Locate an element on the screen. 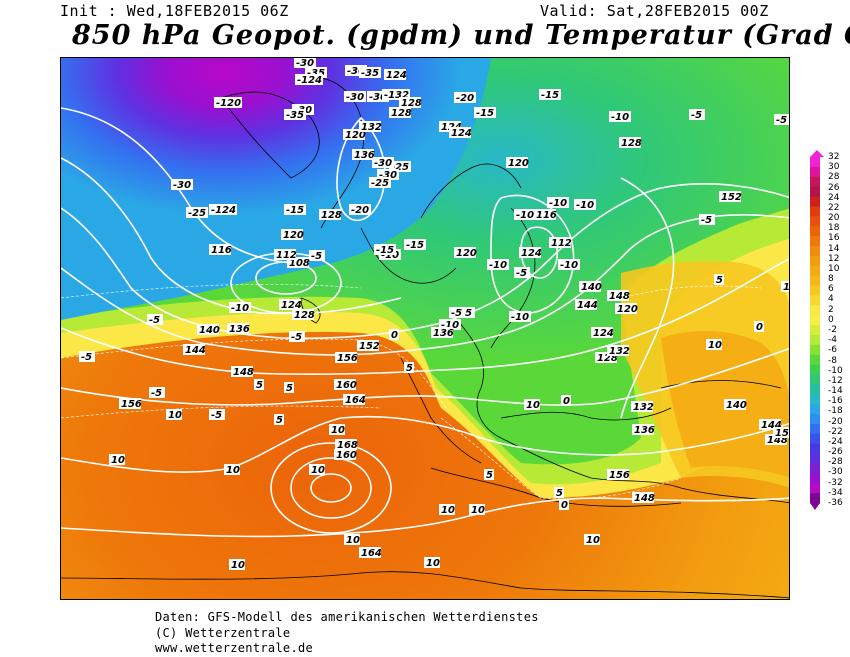 The height and width of the screenshot is (657, 850). legend-tick-label: 26 is located at coordinates (834, 187).